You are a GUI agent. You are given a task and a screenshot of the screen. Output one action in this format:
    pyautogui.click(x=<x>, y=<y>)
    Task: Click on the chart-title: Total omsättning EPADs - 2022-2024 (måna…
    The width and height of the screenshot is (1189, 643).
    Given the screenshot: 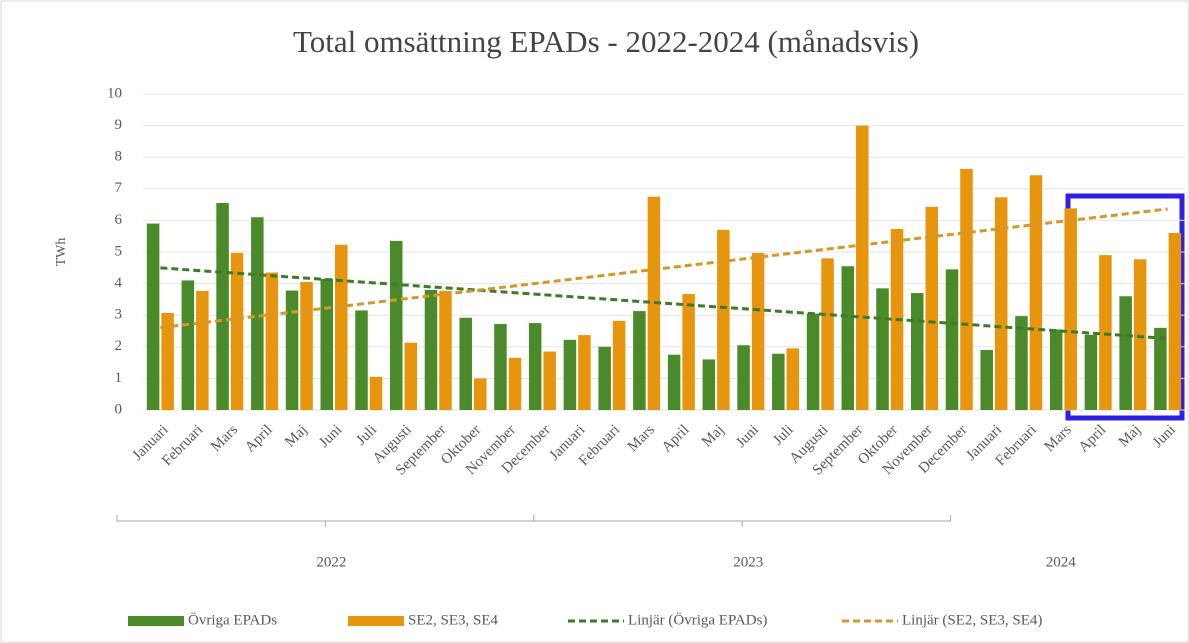 What is the action you would take?
    pyautogui.click(x=606, y=41)
    